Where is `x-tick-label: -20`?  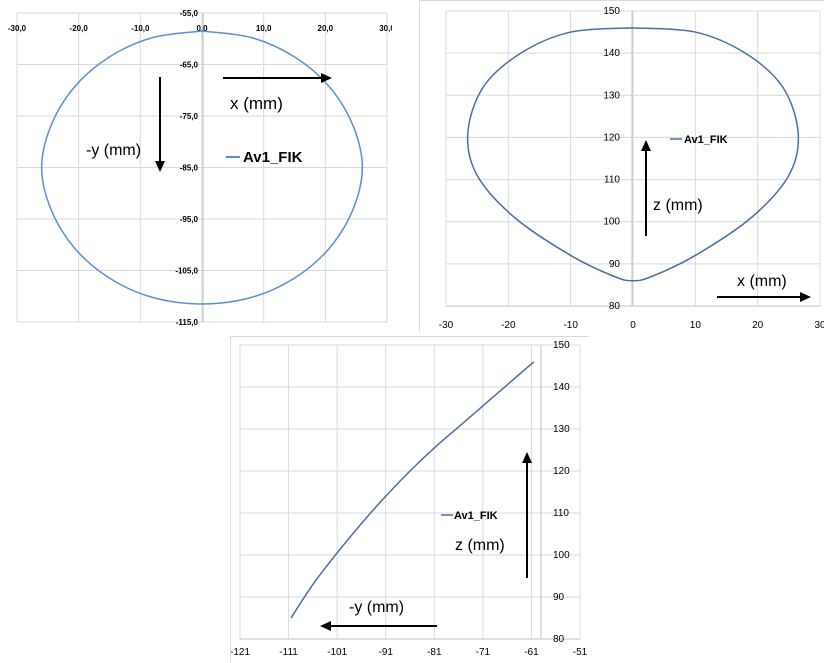
x-tick-label: -20 is located at coordinates (508, 325).